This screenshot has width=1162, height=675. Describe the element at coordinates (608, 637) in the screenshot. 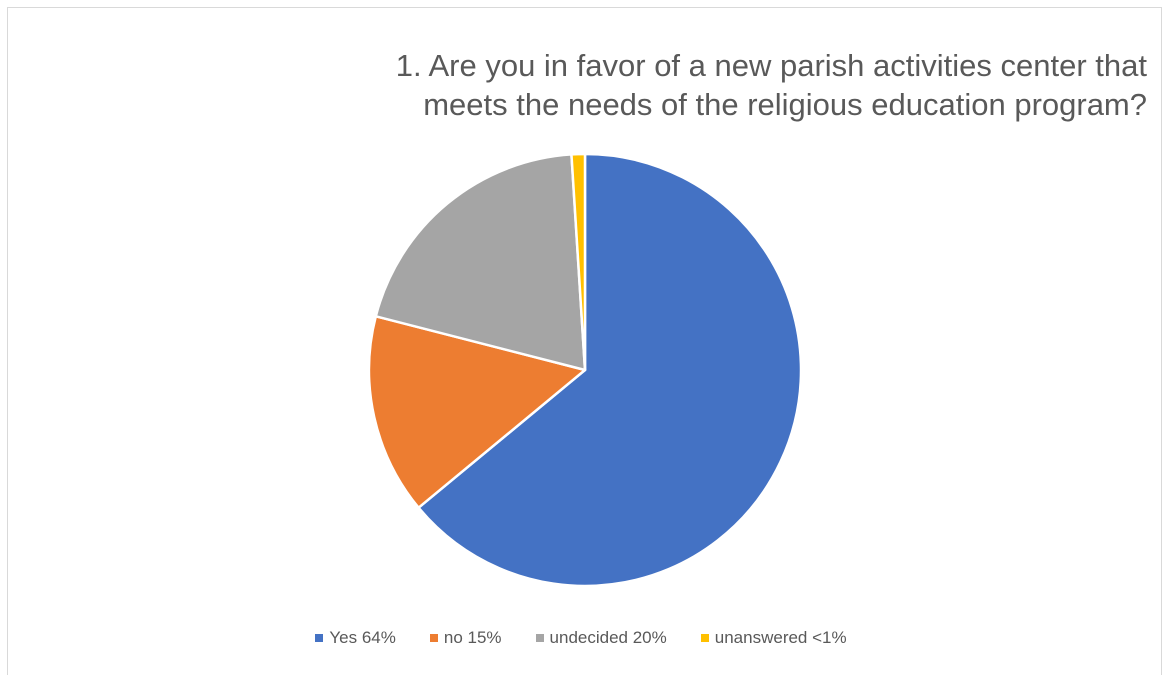

I see `legend-label-undecided: undecided 20%` at that location.